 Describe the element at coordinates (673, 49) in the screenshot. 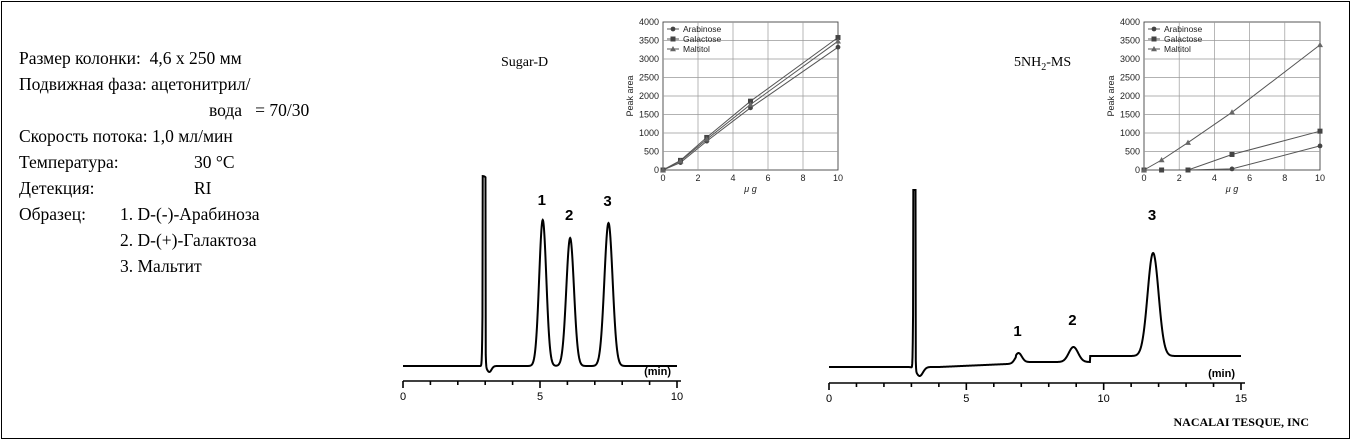

I see `legend-marker-maltitol` at that location.